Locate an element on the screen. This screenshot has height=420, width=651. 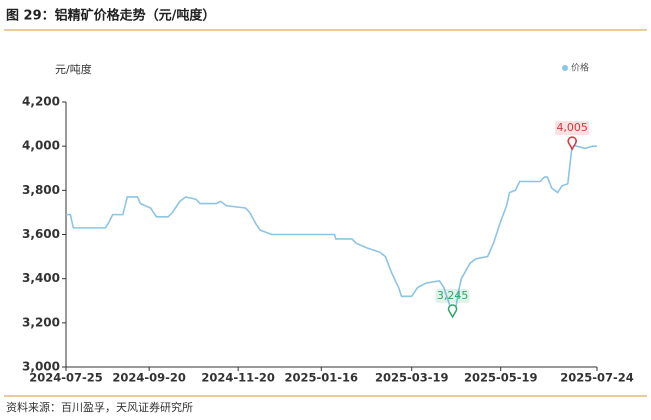
x-tick-label: 2024-07-25 is located at coordinates (66, 378).